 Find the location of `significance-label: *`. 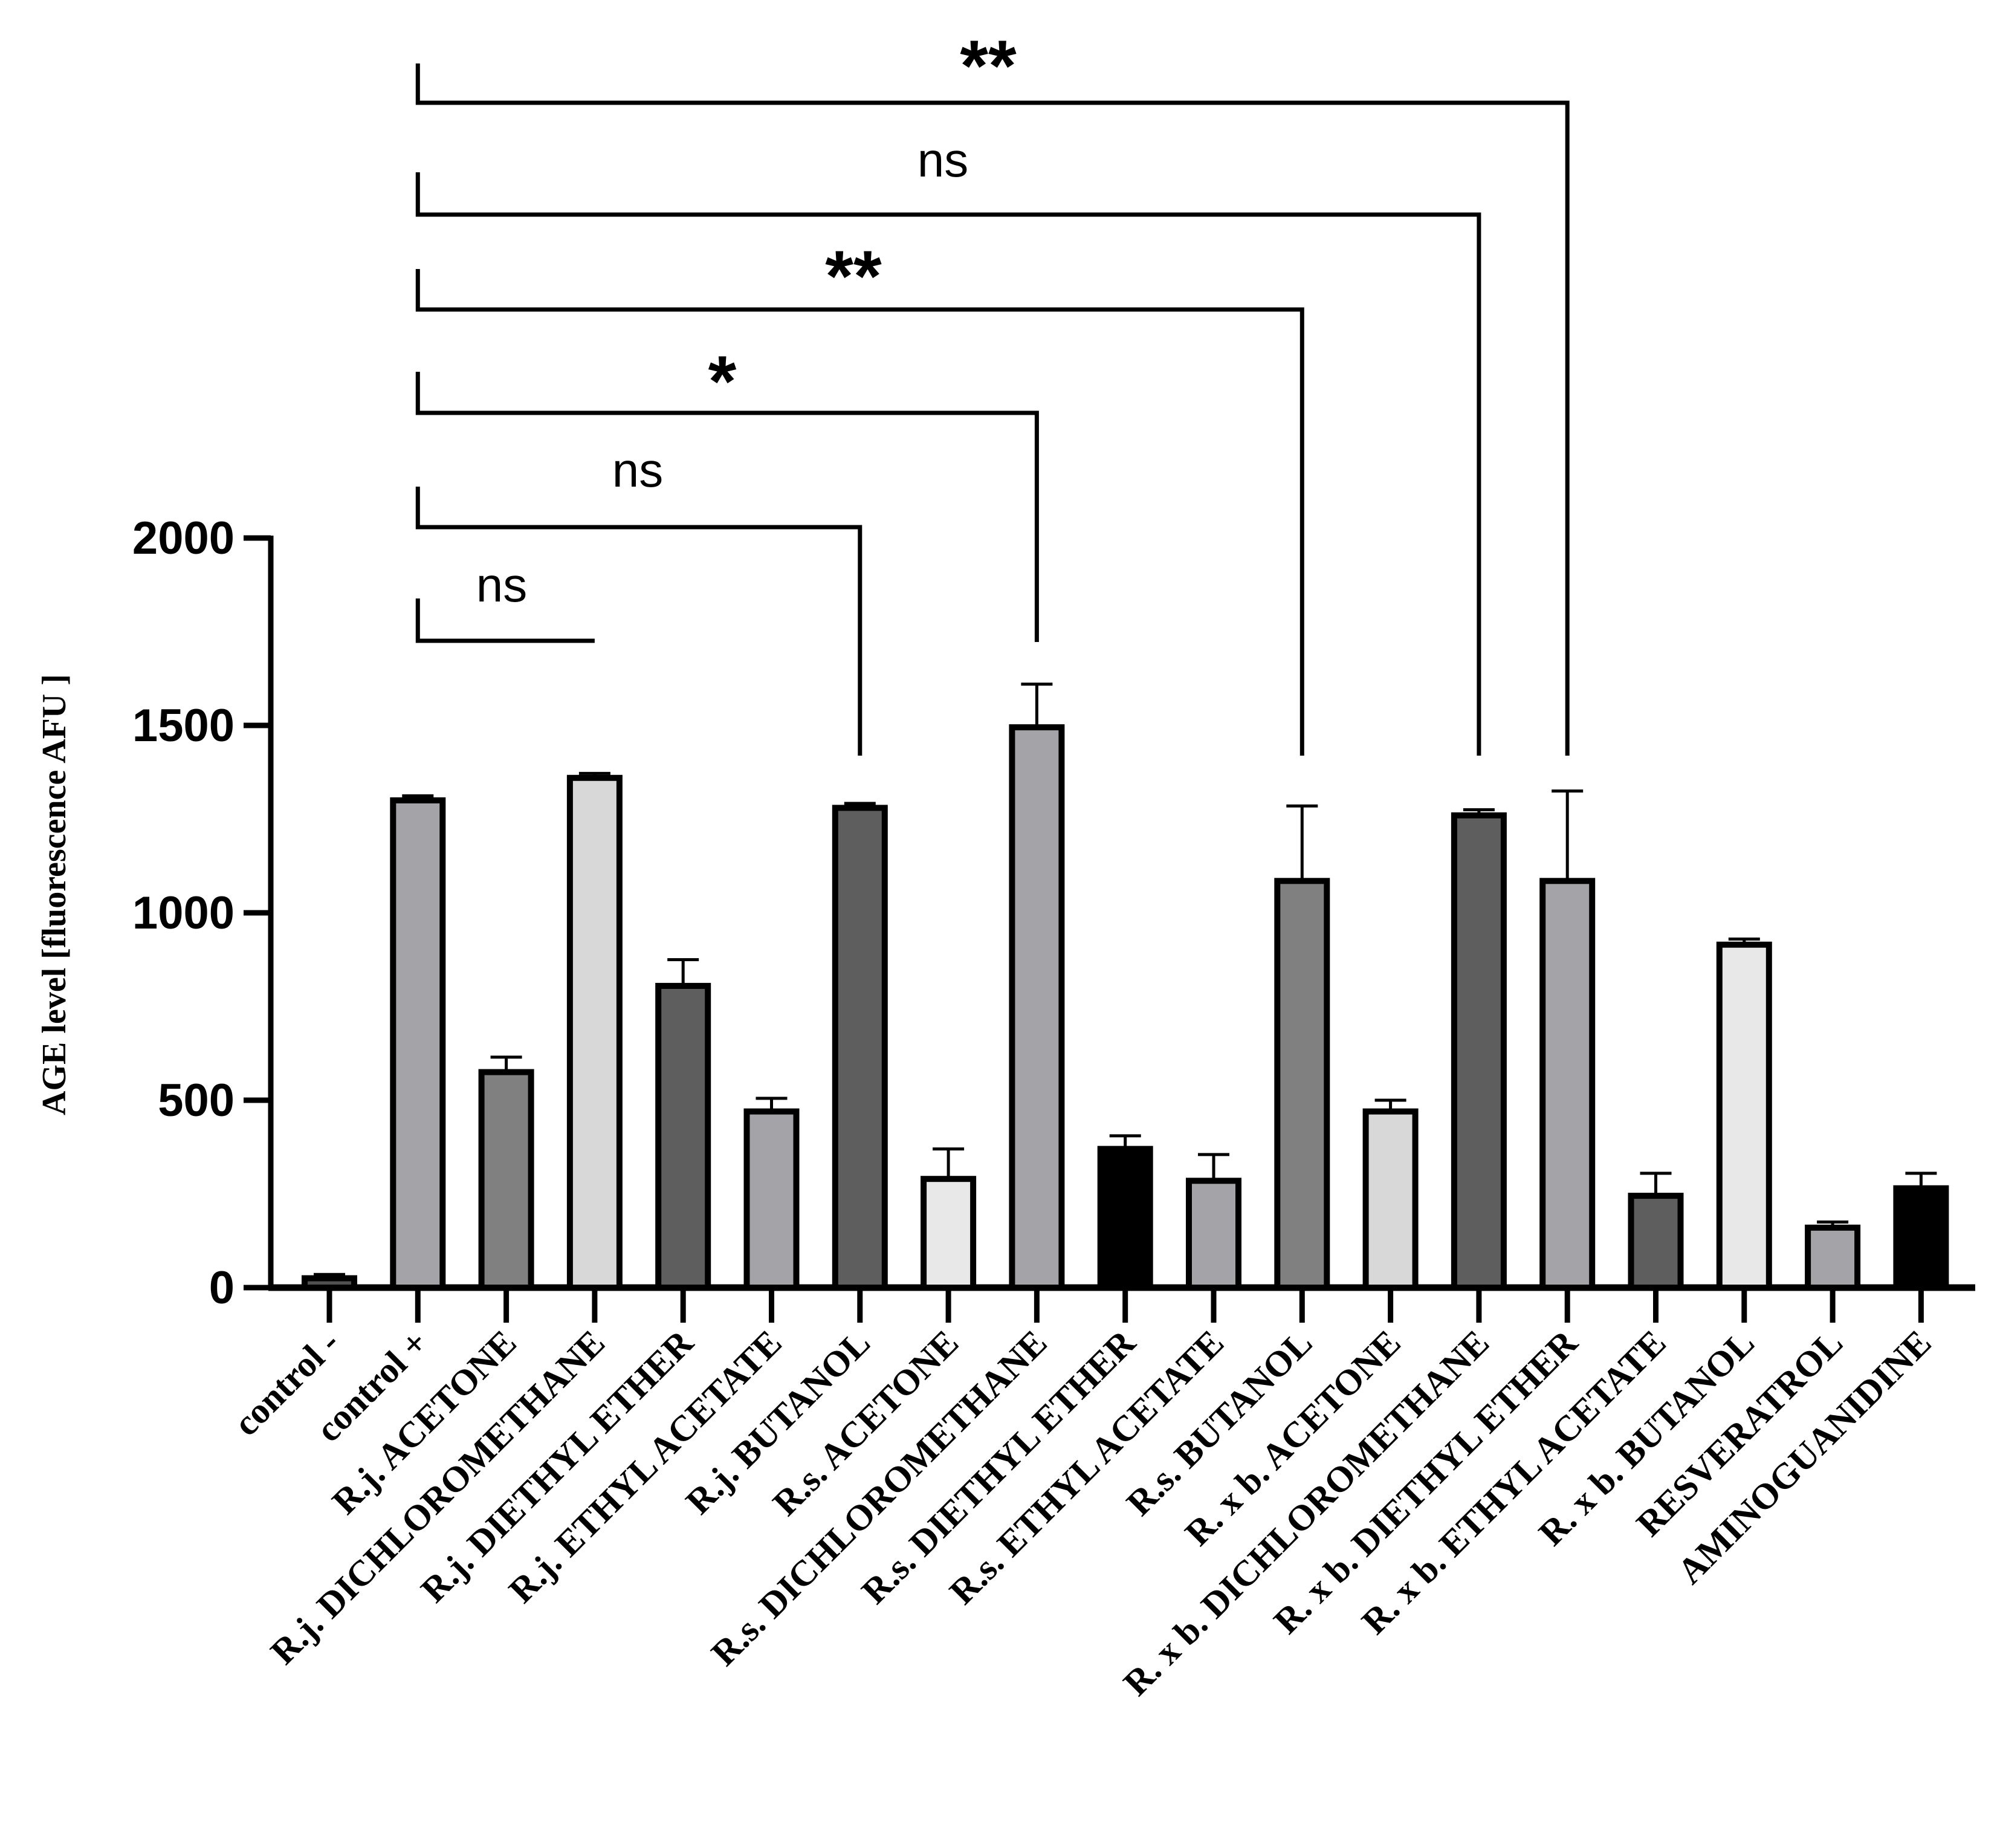

significance-label: * is located at coordinates (723, 381).